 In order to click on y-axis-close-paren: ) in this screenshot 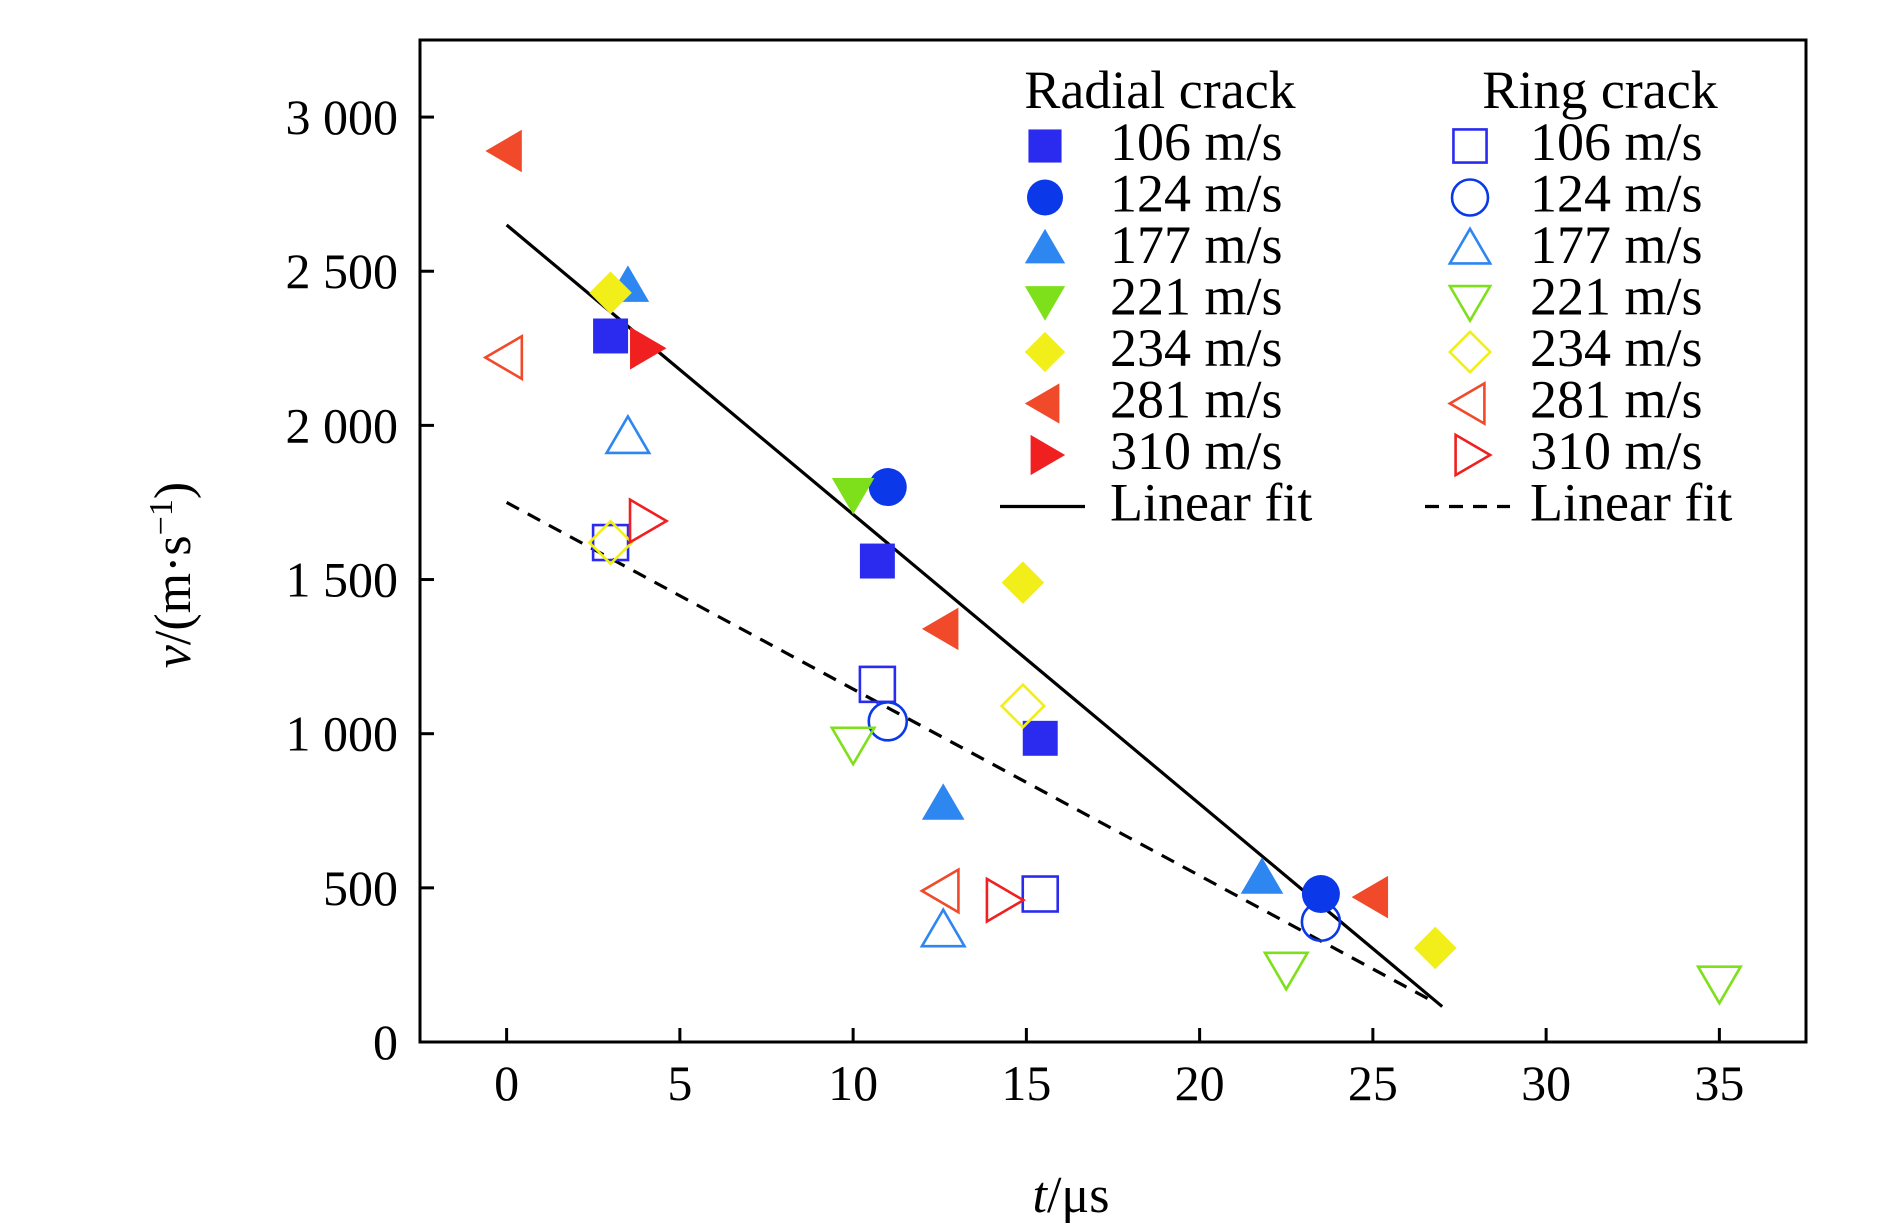, I will do `click(173, 490)`.